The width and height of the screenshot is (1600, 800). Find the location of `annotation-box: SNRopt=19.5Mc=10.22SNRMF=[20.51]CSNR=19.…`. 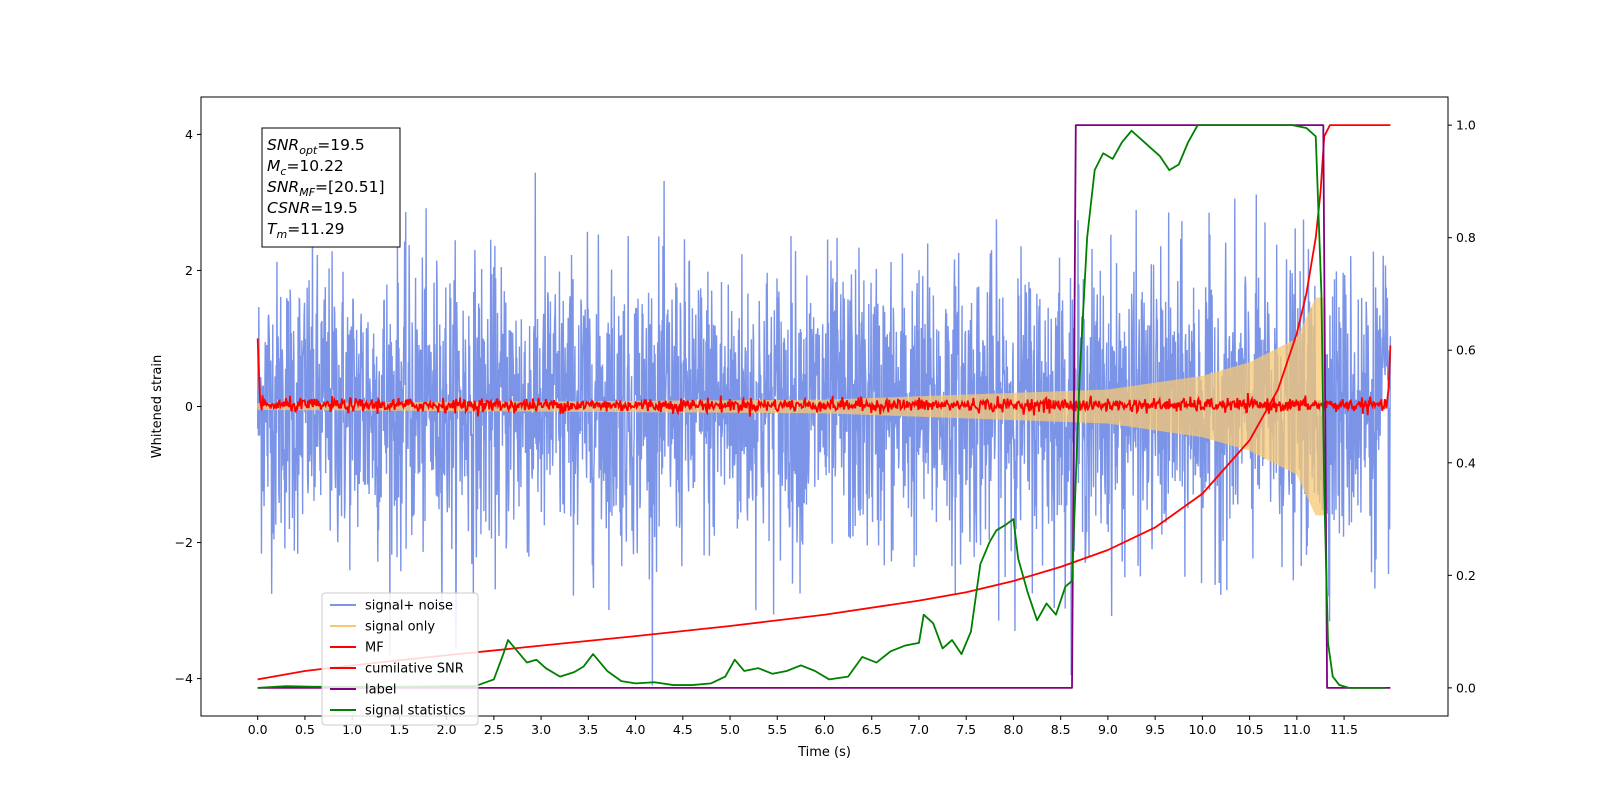

annotation-box: SNRopt=19.5Mc=10.22SNRMF=[20.51]CSNR=19.… is located at coordinates (331, 187).